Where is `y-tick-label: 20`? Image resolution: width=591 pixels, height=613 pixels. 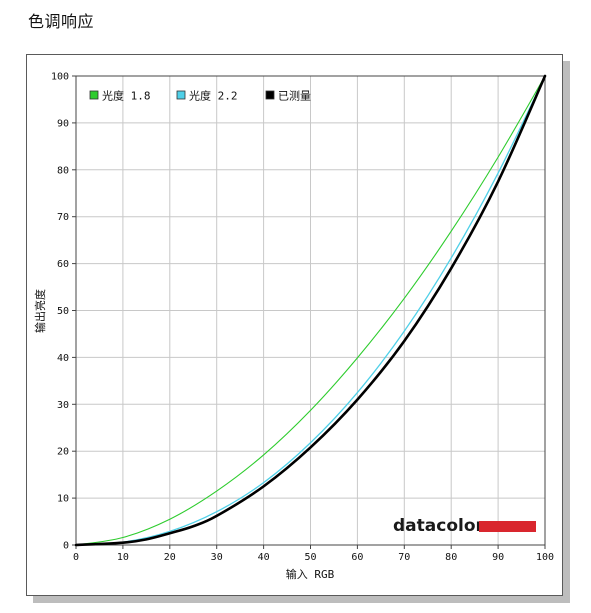
y-tick-label: 20 is located at coordinates (63, 452).